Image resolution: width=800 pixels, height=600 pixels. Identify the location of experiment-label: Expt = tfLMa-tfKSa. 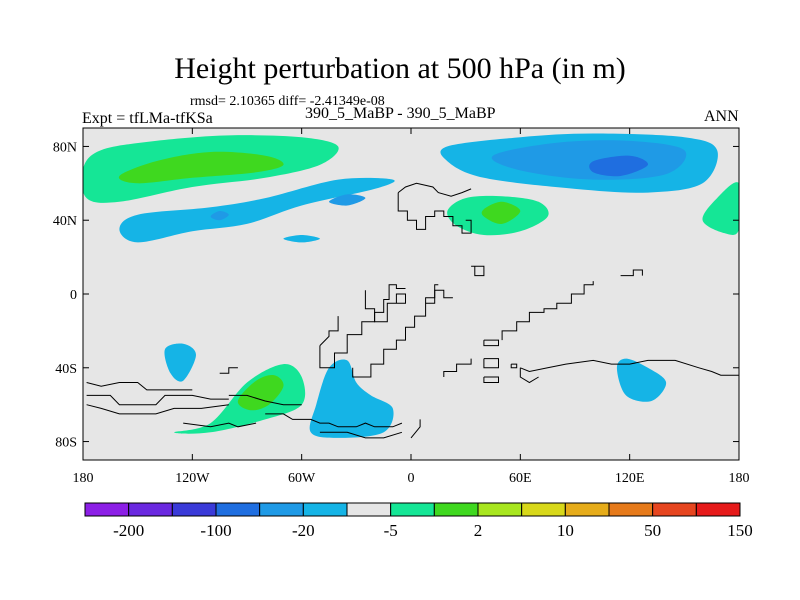
(147, 118).